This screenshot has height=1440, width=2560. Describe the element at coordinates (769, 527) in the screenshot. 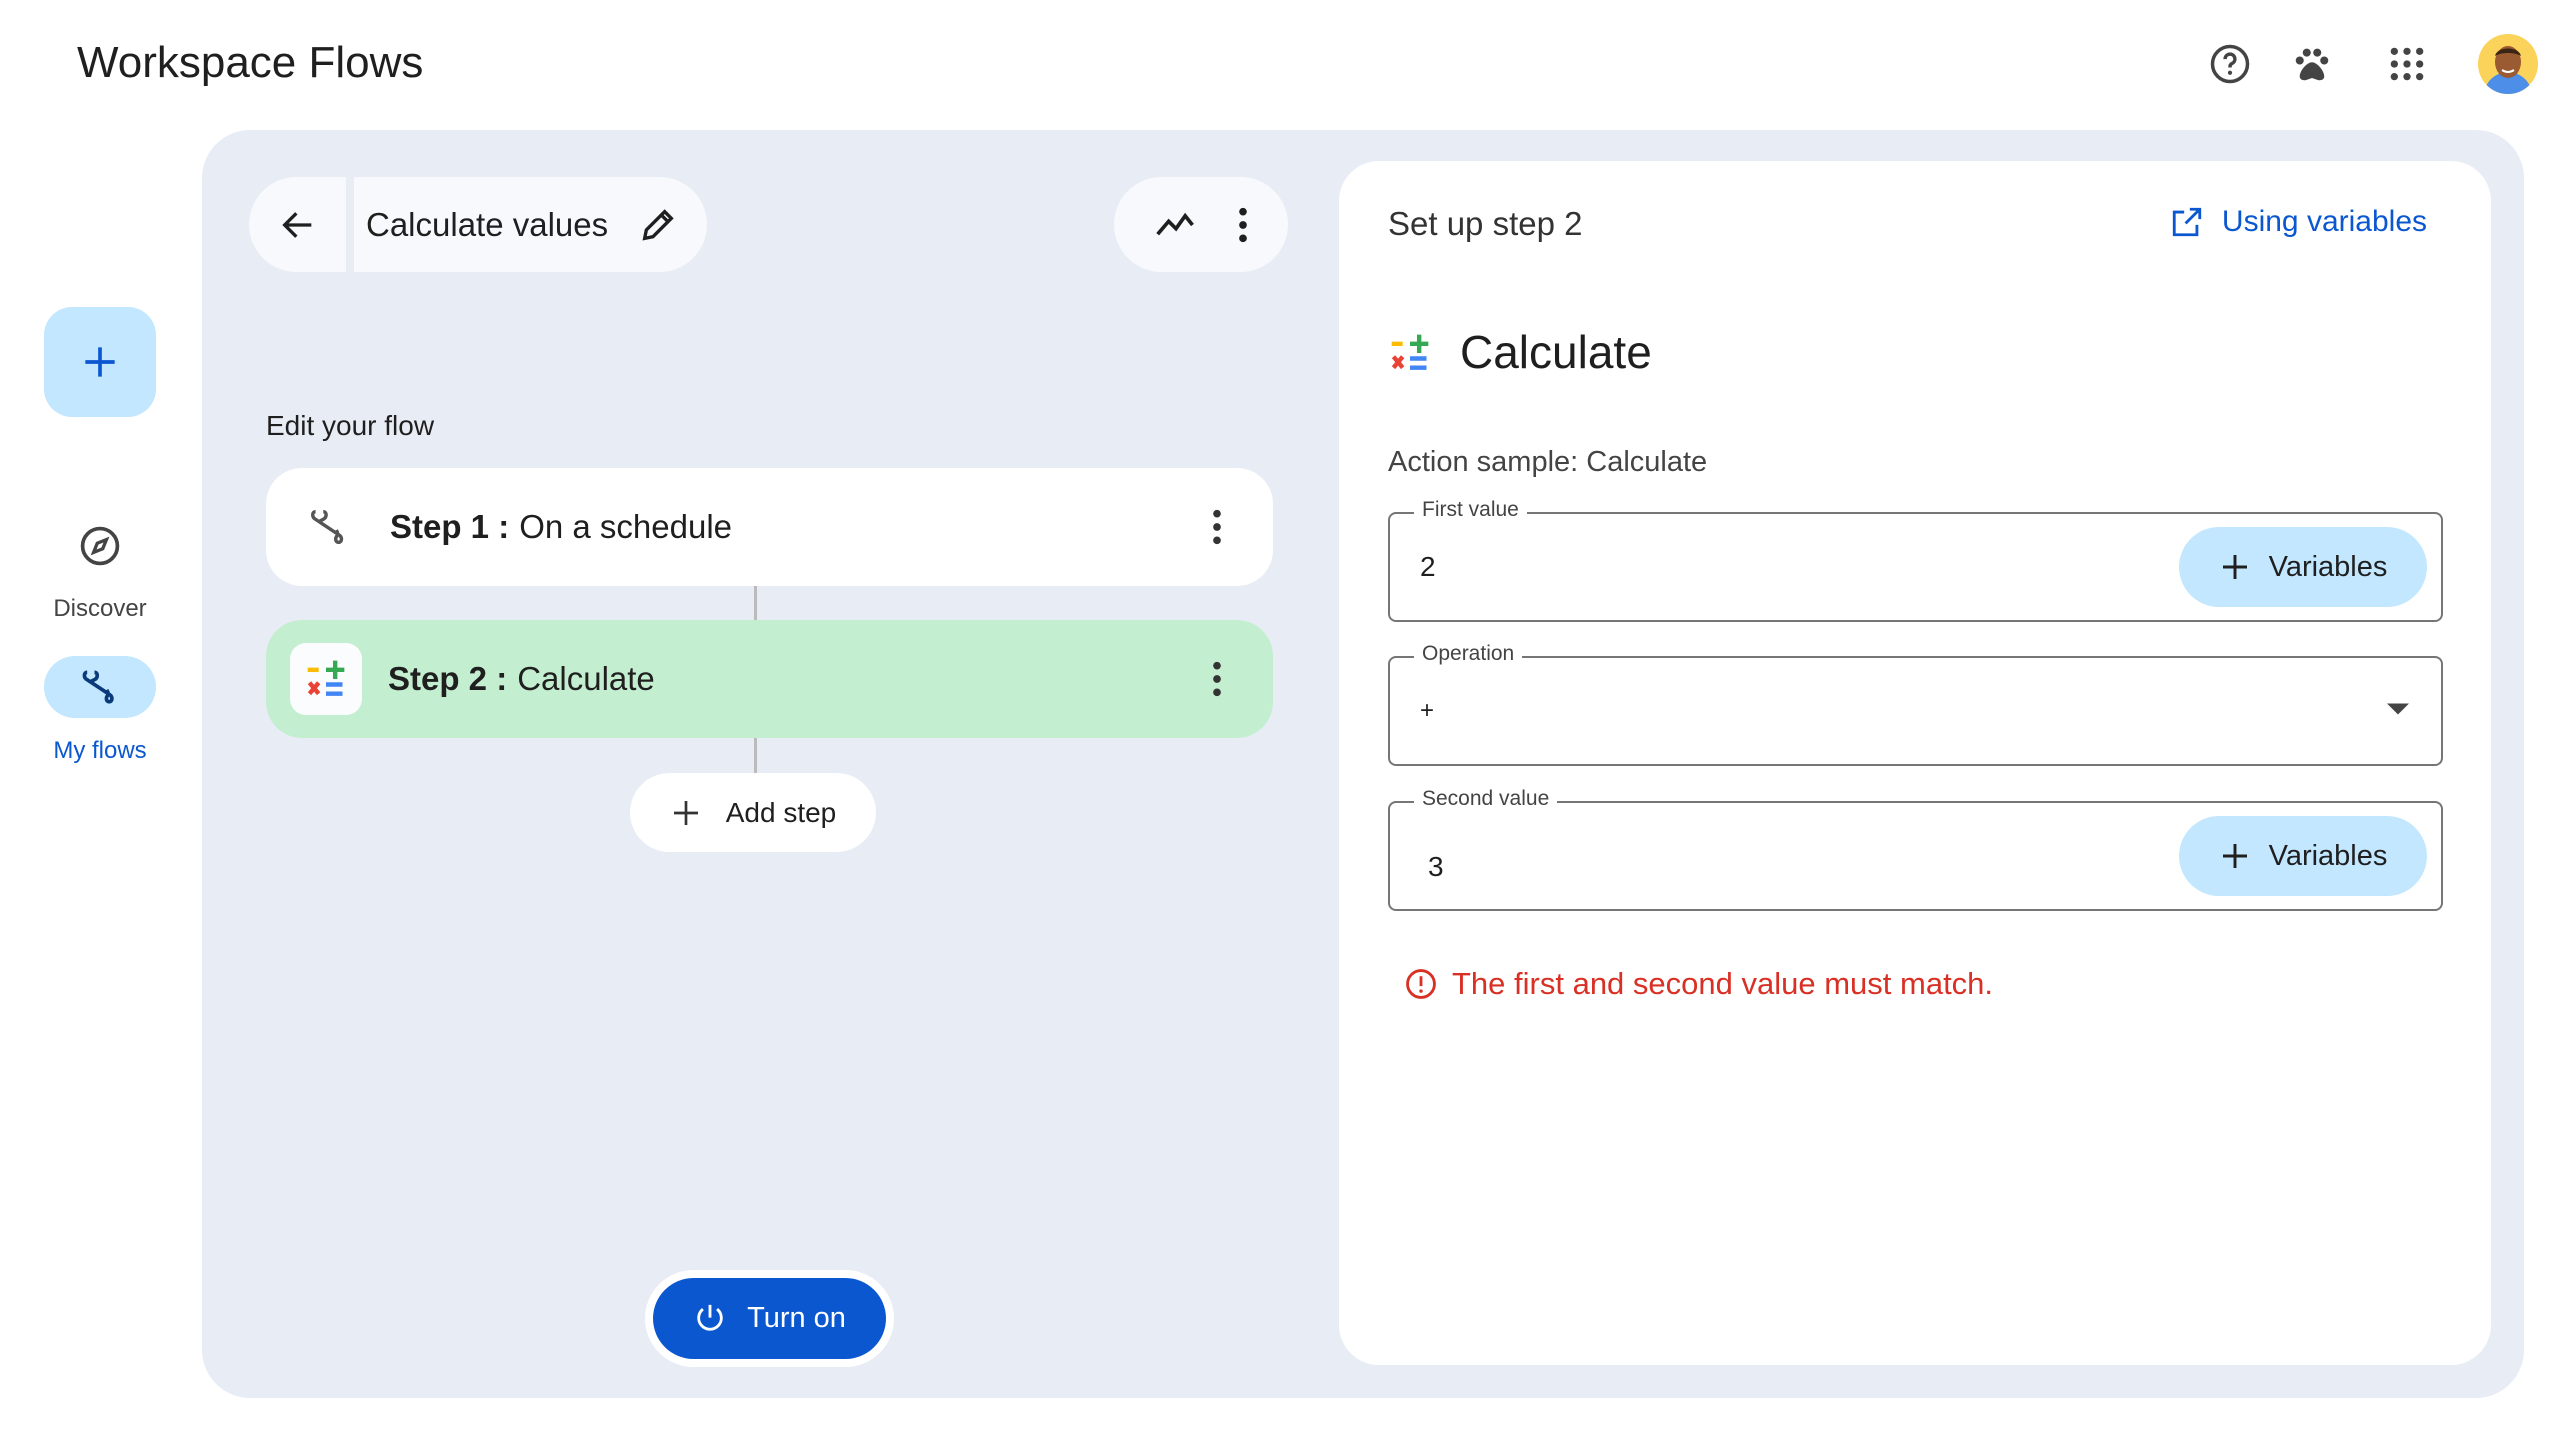

I see `step-card-1: Step 1 : On a schedule` at that location.